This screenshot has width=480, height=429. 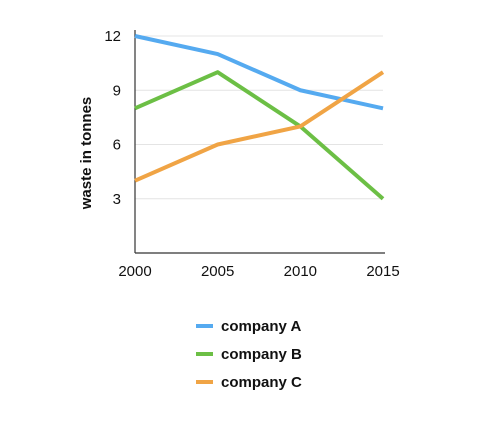 I want to click on legend: company A company B company C, so click(x=249, y=354).